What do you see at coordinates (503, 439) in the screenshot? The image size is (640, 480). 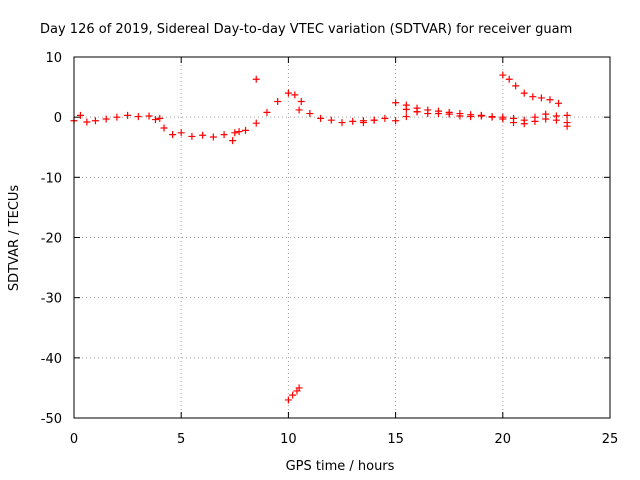 I see `x-tick-label: 20` at bounding box center [503, 439].